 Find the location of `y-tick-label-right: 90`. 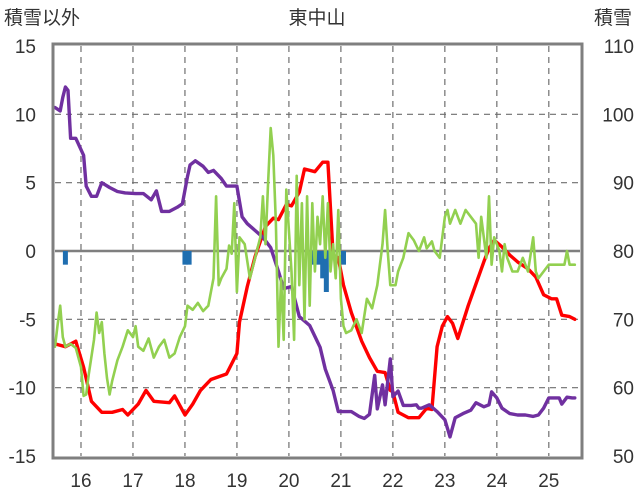

y-tick-label-right: 90 is located at coordinates (623, 184).